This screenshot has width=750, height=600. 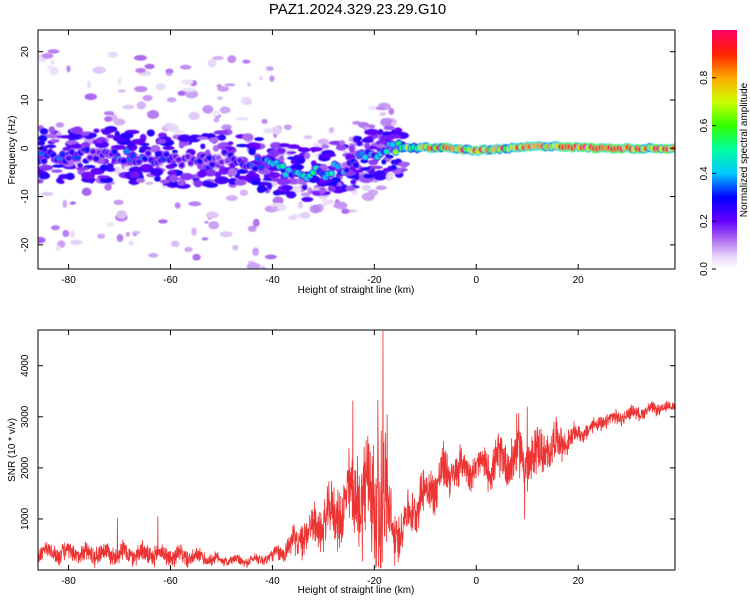 What do you see at coordinates (12, 450) in the screenshot?
I see `snr-y-label: SNR (10 * v/v)` at bounding box center [12, 450].